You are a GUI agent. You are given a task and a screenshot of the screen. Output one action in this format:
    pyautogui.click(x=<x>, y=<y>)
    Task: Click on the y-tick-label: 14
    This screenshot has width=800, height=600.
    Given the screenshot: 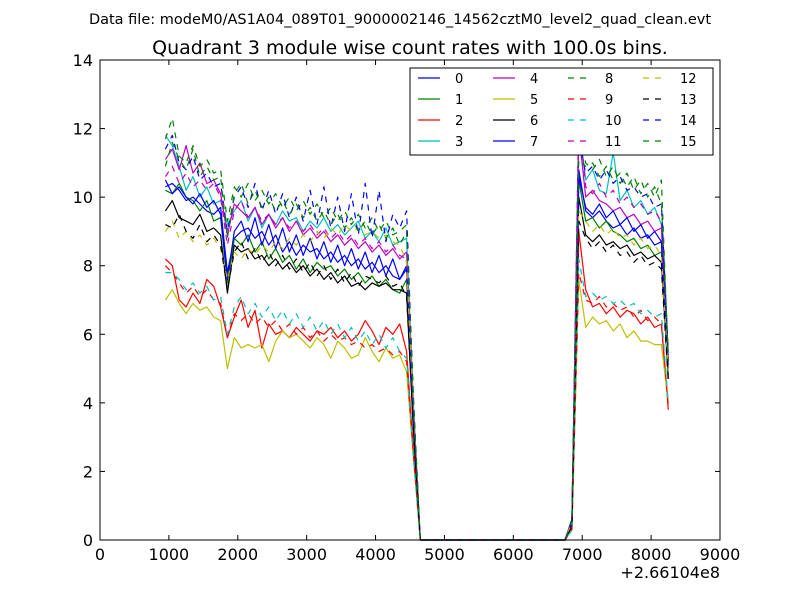 What is the action you would take?
    pyautogui.click(x=83, y=60)
    